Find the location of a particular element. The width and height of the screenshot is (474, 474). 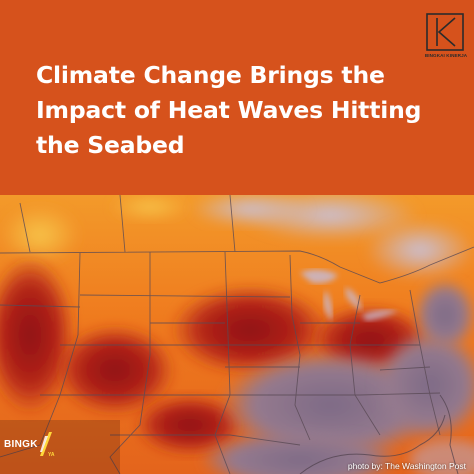

brand-logo-bottom-line2: YA is located at coordinates (51, 455).